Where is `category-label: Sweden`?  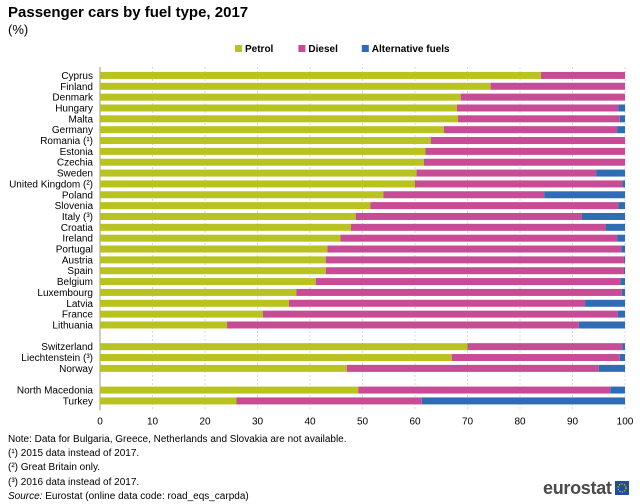
category-label: Sweden is located at coordinates (75, 174).